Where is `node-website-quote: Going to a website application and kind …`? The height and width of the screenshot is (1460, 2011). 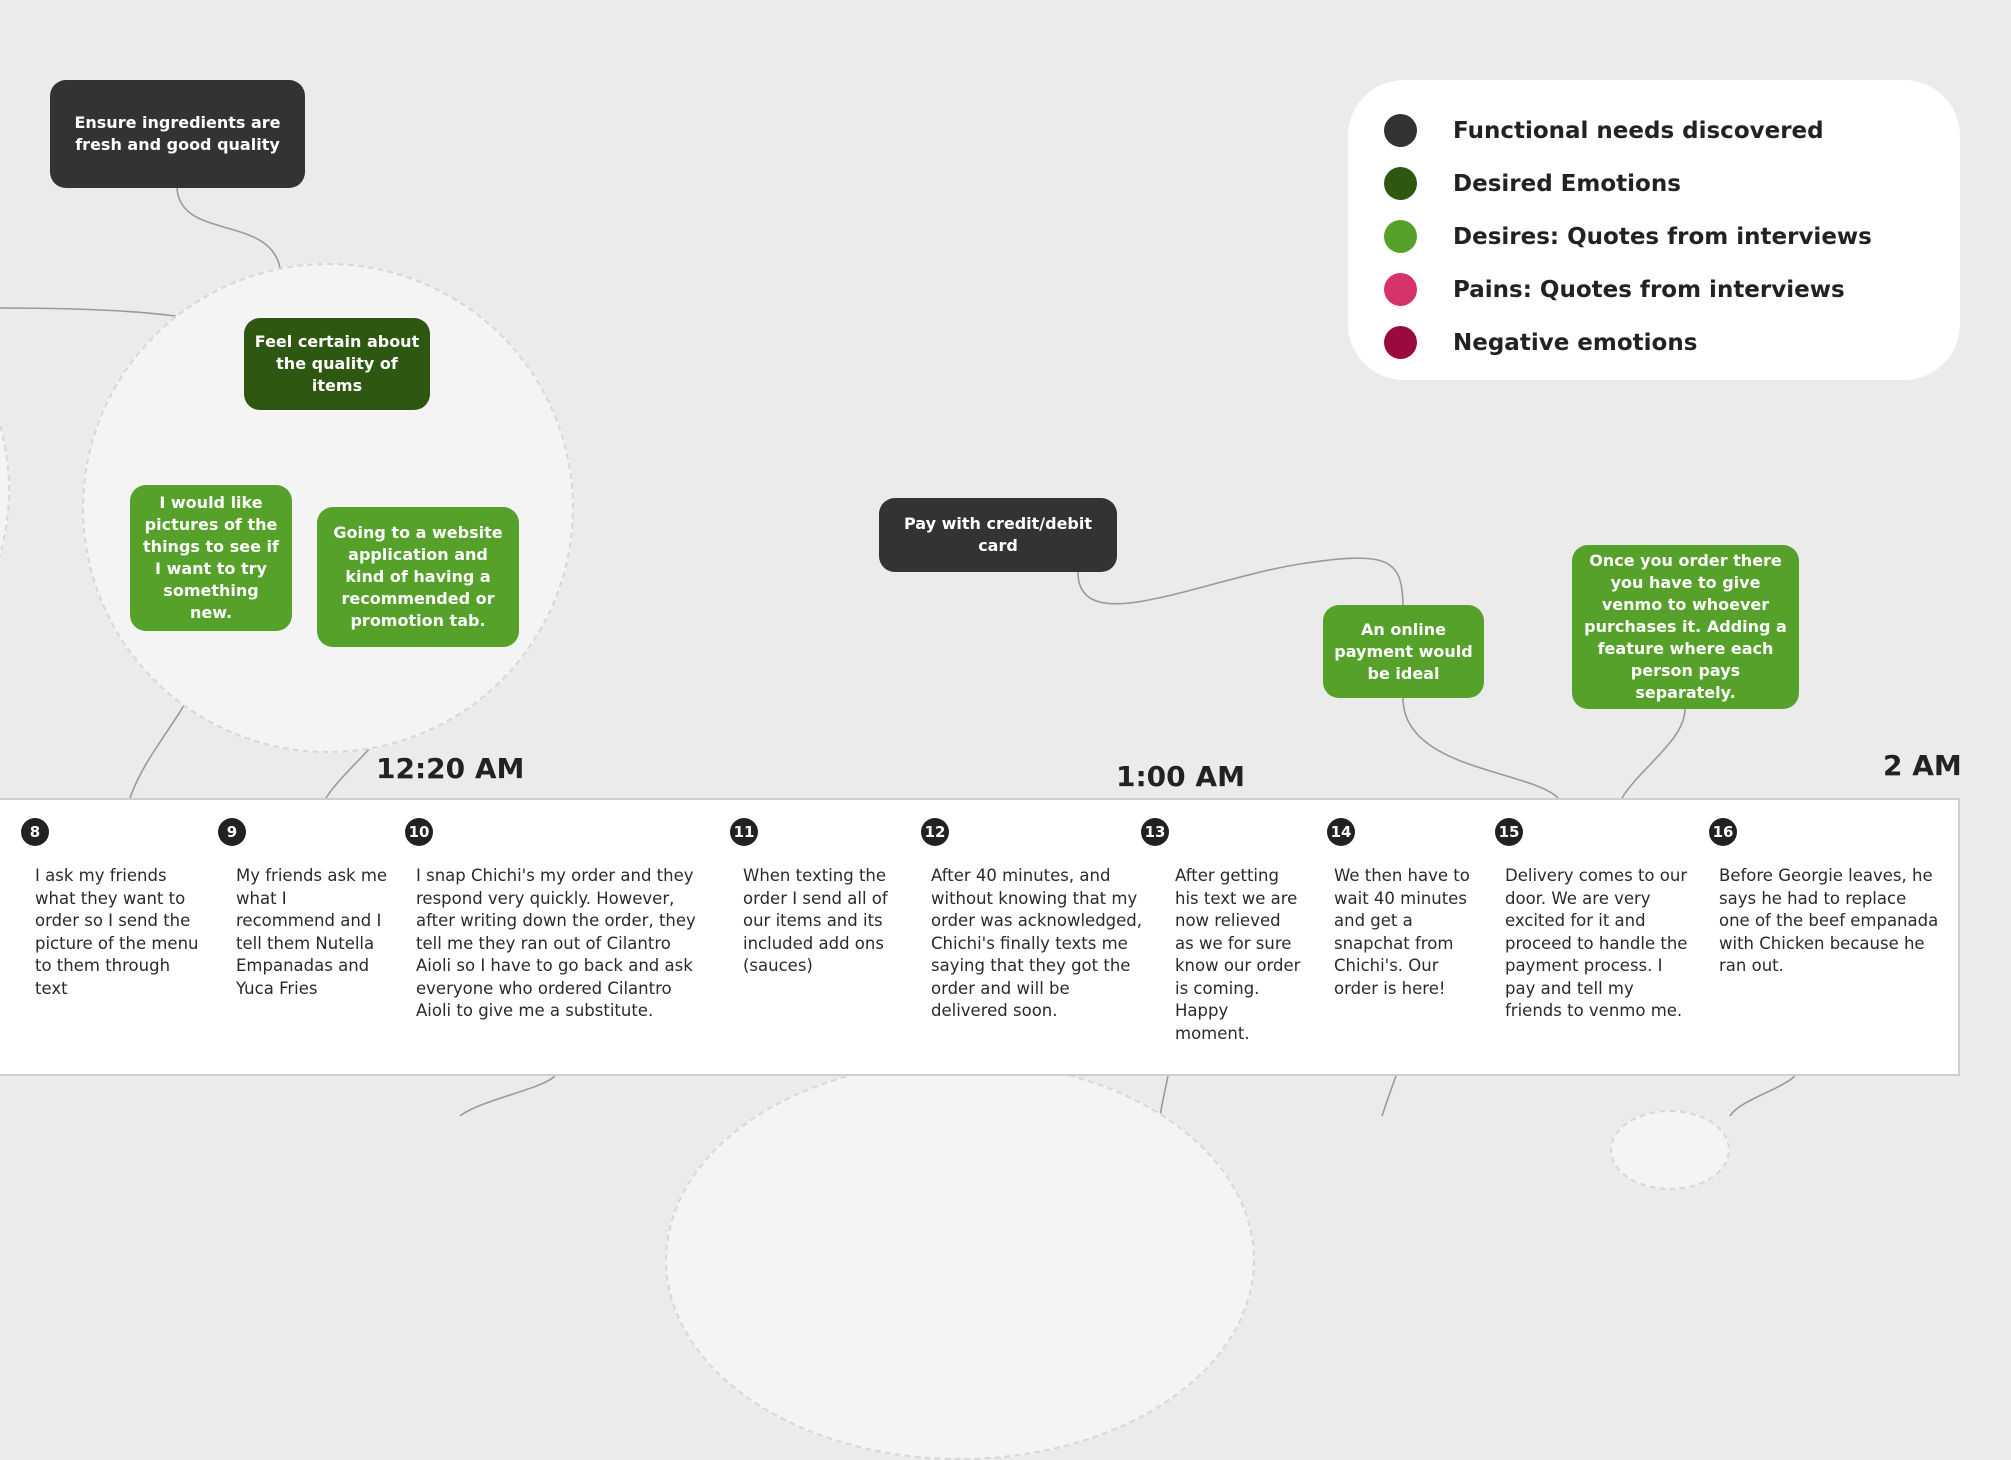
node-website-quote: Going to a website application and kind … is located at coordinates (418, 577).